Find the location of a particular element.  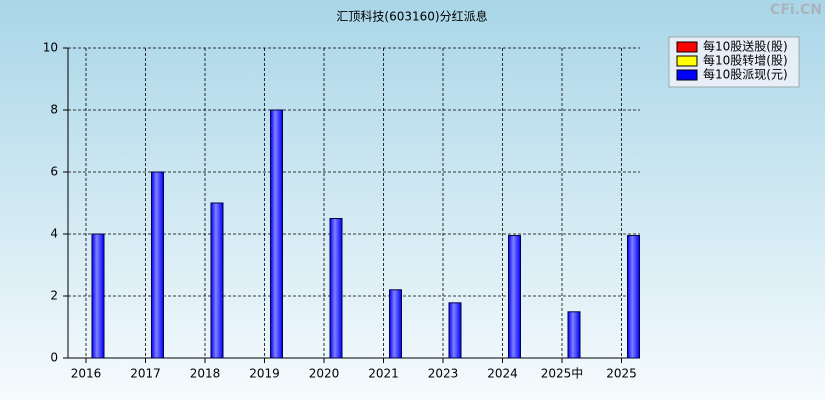

x-tick-label: 2025 is located at coordinates (621, 374).